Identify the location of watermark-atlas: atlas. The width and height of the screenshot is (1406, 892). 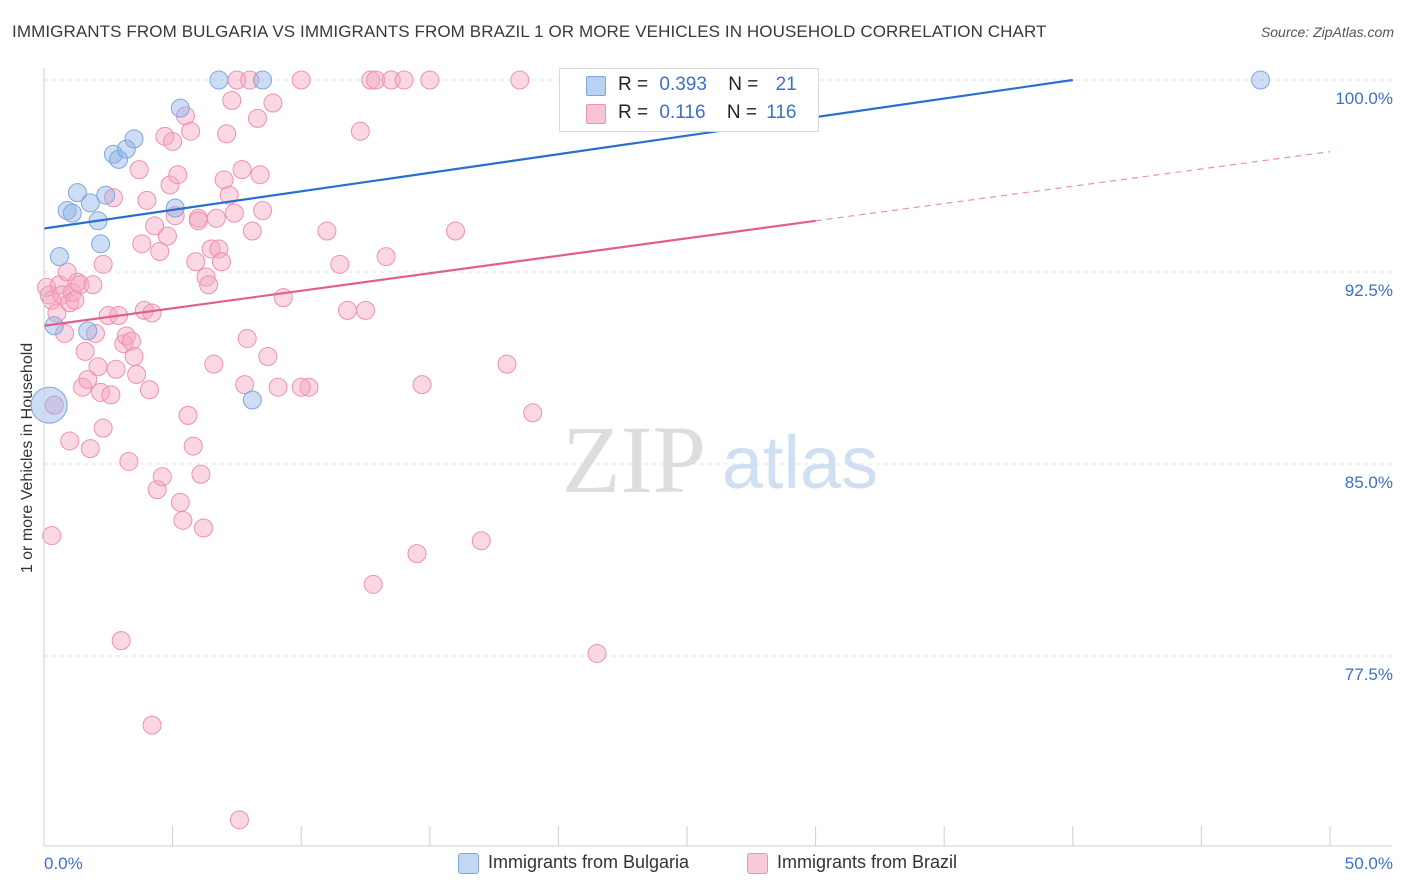
(800, 462).